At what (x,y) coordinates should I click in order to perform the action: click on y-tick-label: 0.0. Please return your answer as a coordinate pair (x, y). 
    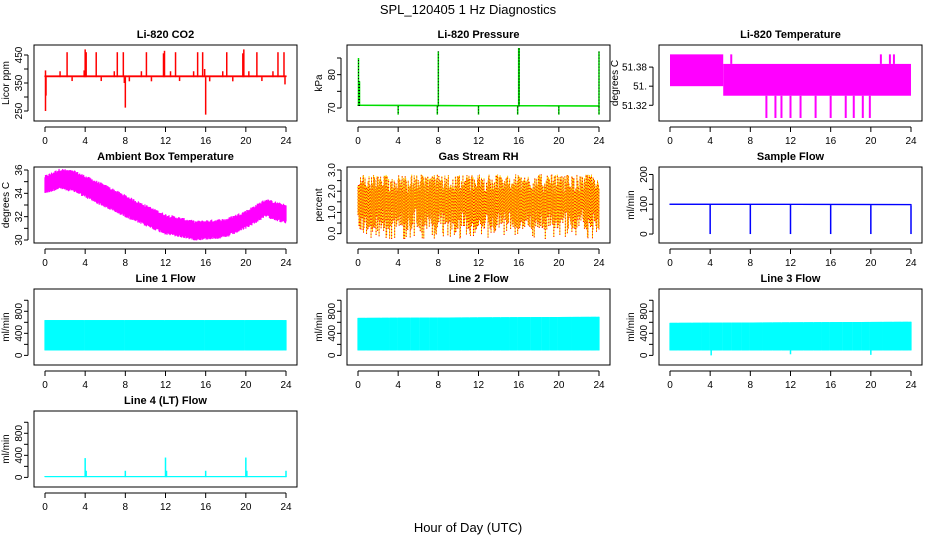
    Looking at the image, I should click on (332, 233).